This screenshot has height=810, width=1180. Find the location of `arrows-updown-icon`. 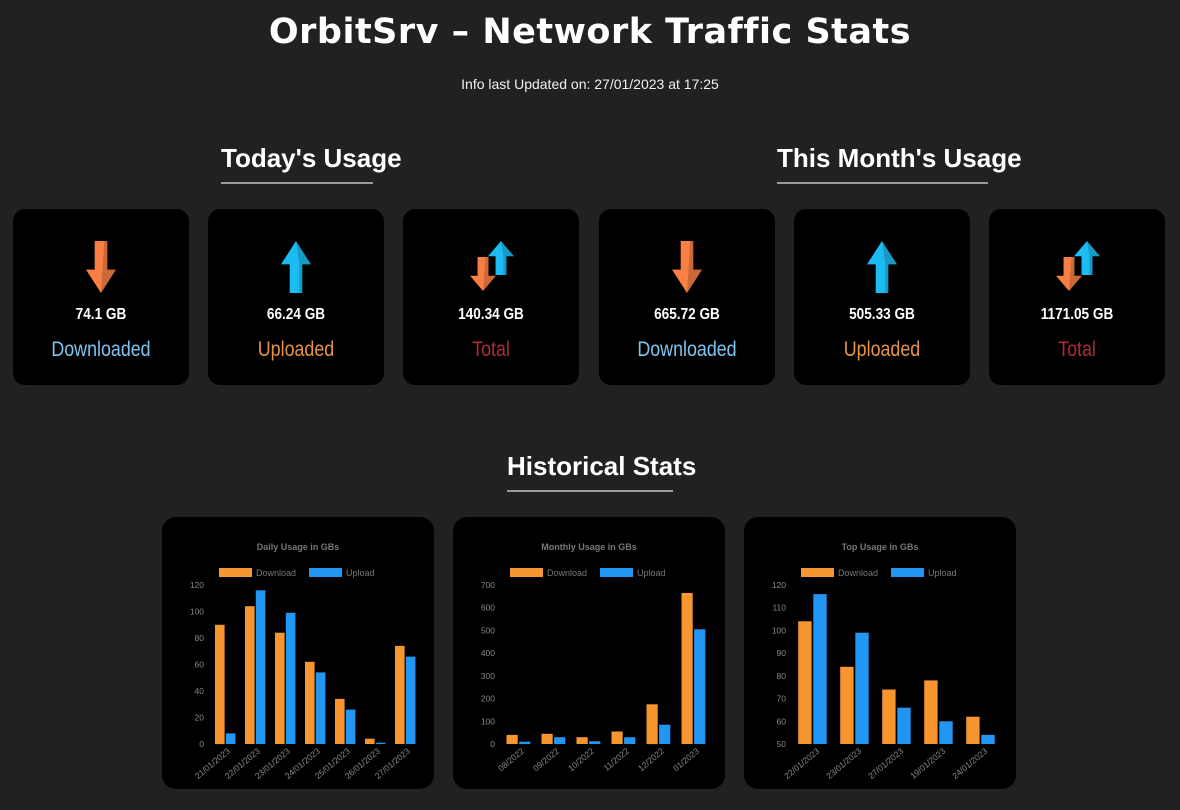

arrows-updown-icon is located at coordinates (1078, 266).